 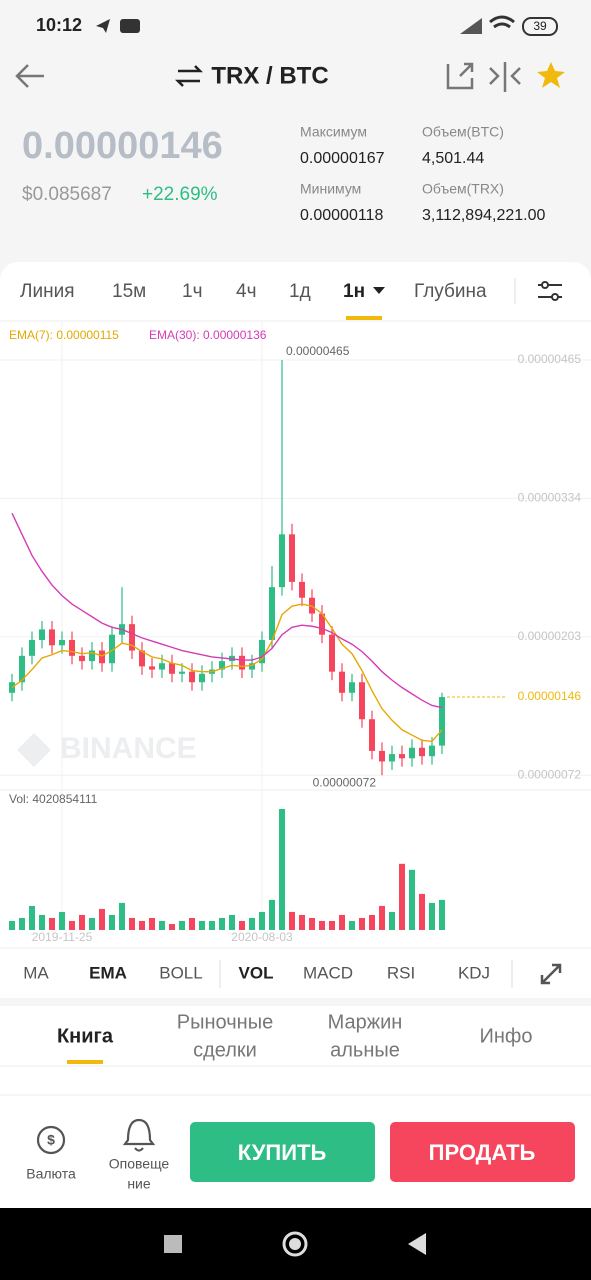 I want to click on signal-icon, so click(x=471, y=26).